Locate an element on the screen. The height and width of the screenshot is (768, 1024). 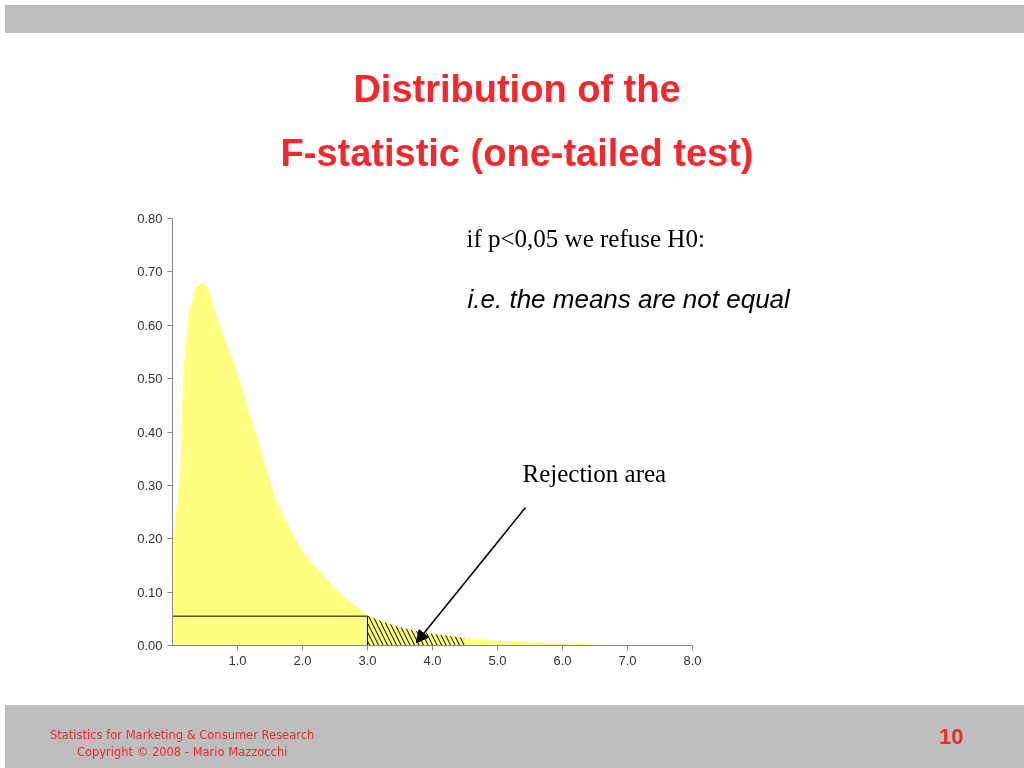
text: Statistics for Marketing & Consumer Research is located at coordinates (182, 735).